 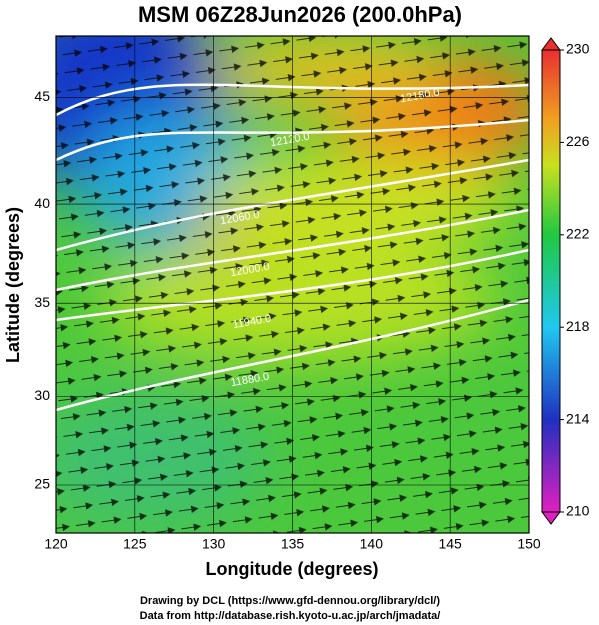 What do you see at coordinates (450, 544) in the screenshot?
I see `x-tick-label: 145` at bounding box center [450, 544].